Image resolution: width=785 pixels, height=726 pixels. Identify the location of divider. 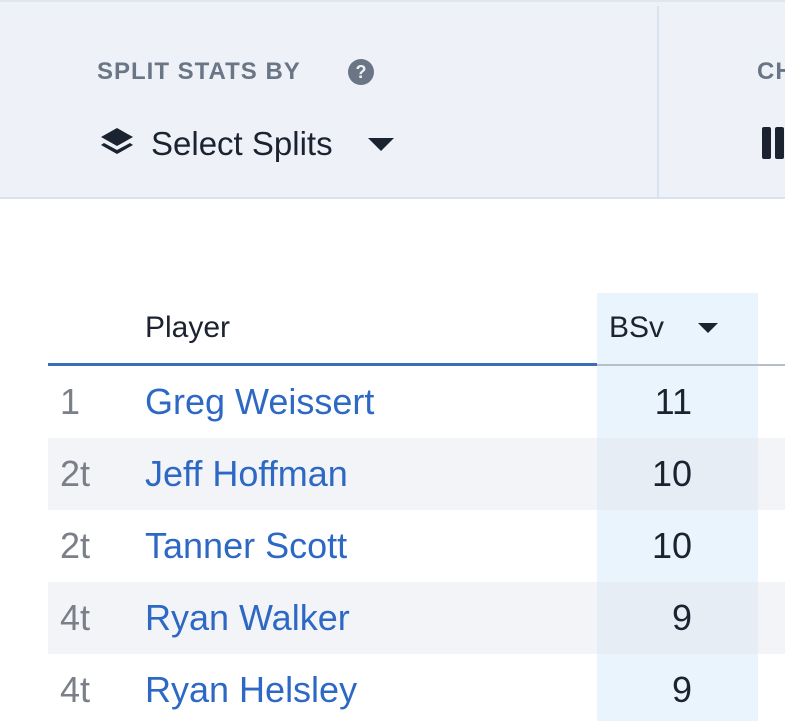
(658, 102).